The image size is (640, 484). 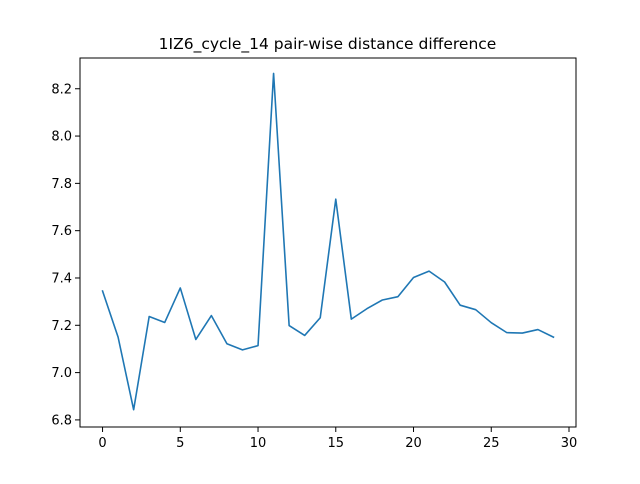 What do you see at coordinates (65, 255) in the screenshot?
I see `y-axis: 6.8 7.0 7.2 7.4 7.6 7.8 8.0 8.2` at bounding box center [65, 255].